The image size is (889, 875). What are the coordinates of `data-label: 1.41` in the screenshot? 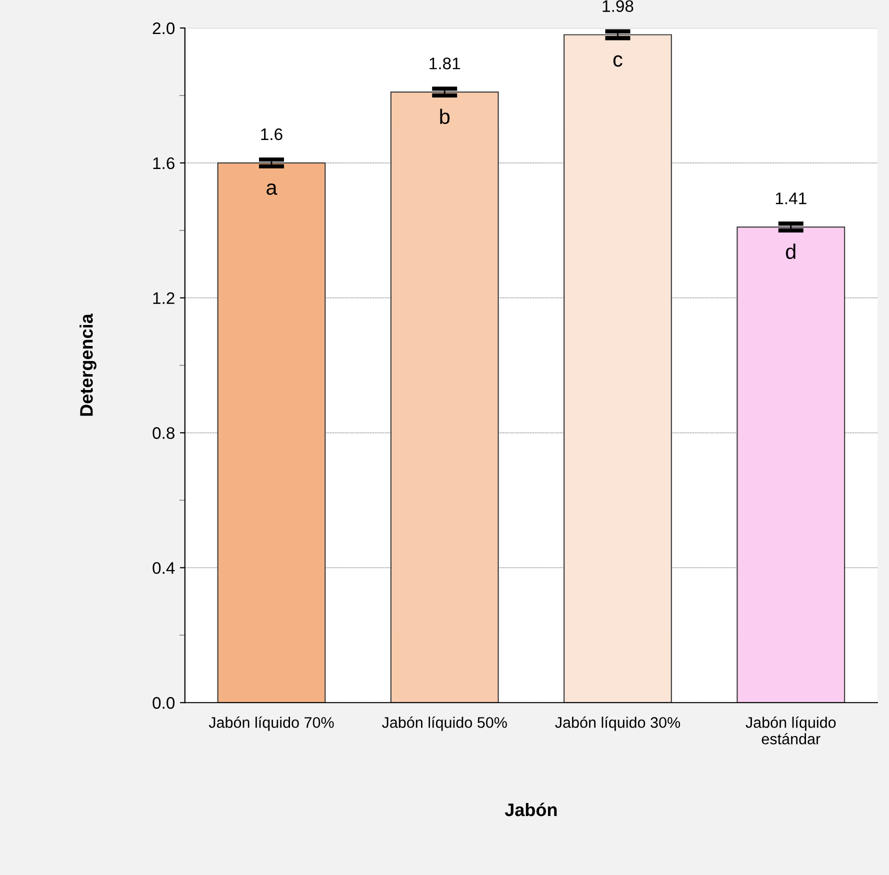 It's located at (791, 198).